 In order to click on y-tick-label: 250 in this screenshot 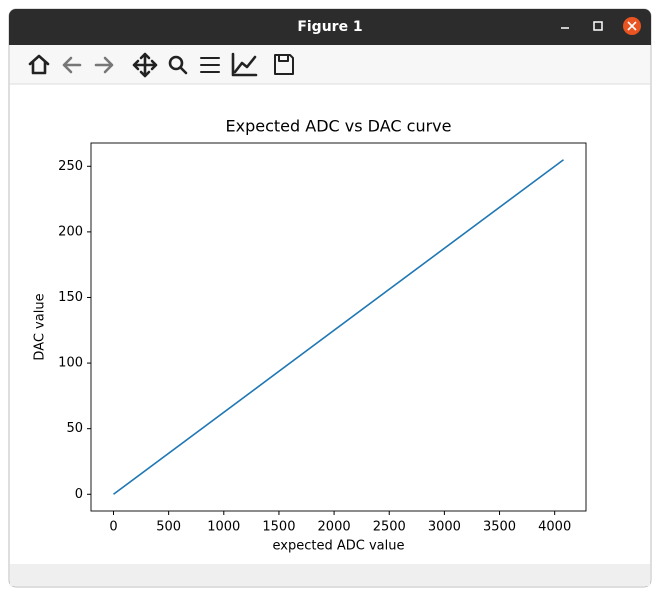, I will do `click(70, 166)`.